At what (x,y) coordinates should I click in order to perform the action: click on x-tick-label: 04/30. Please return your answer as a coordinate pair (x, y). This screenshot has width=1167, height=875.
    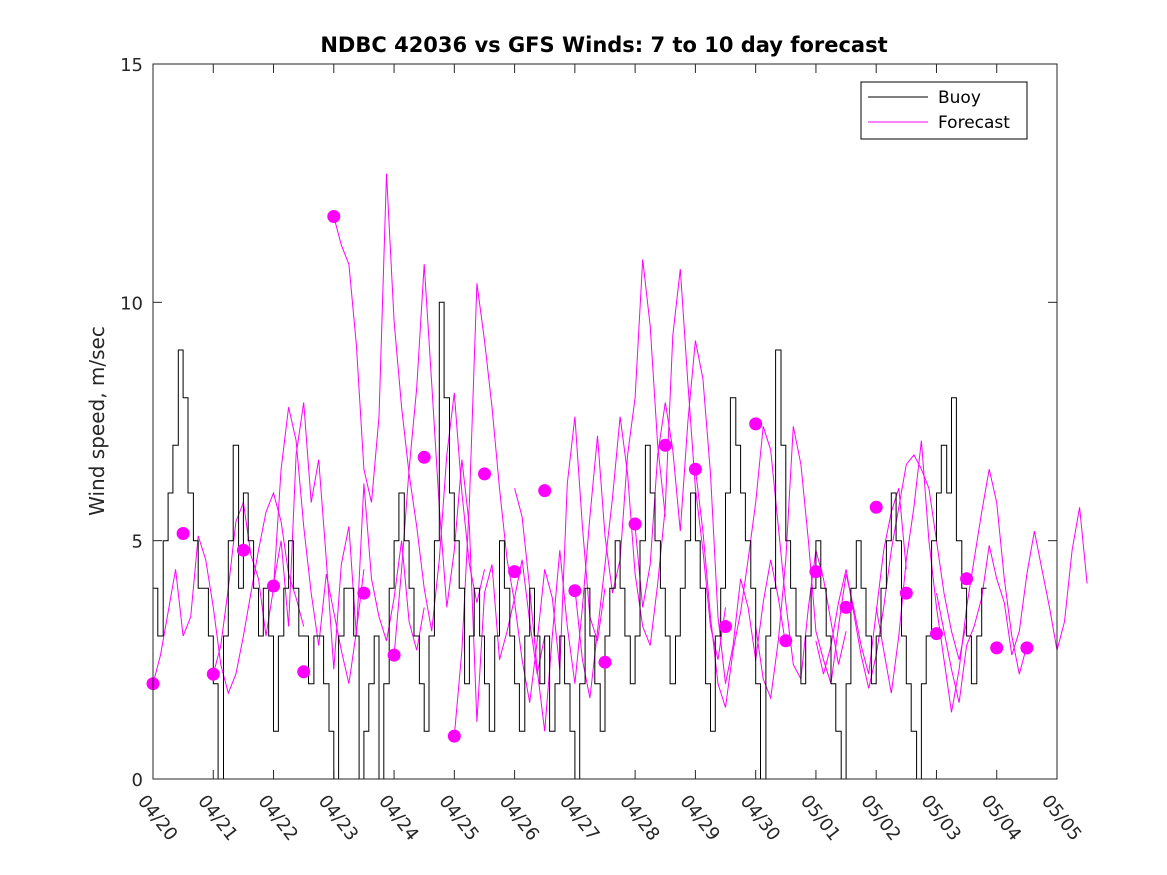
    Looking at the image, I should click on (760, 818).